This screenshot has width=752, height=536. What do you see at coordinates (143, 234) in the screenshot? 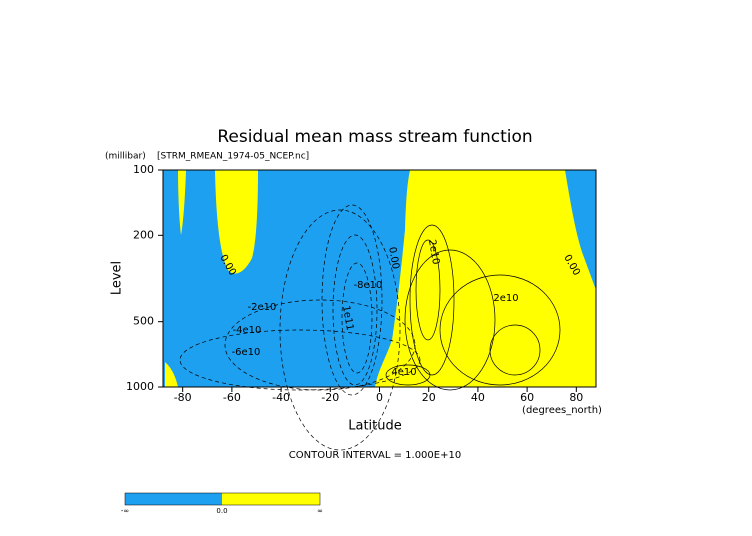
I see `y-tick-label: 200` at bounding box center [143, 234].